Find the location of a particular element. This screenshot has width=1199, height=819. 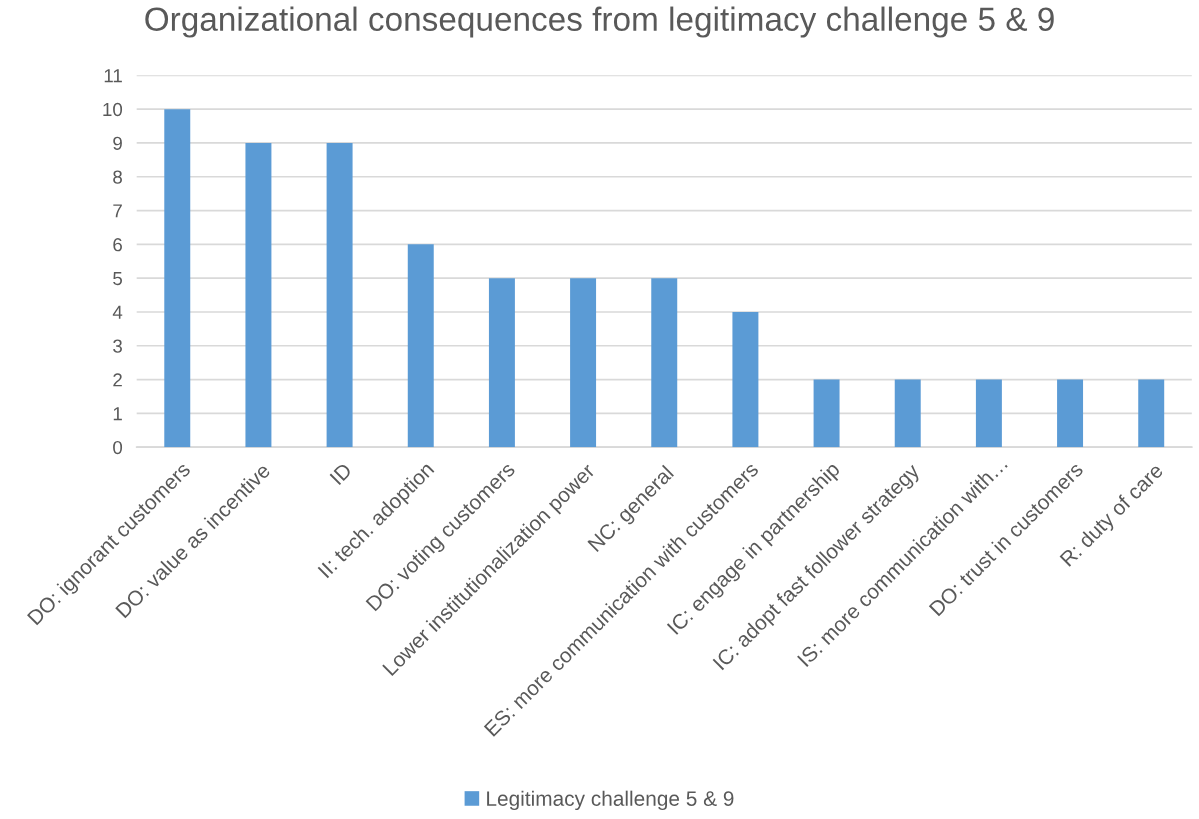

y-tick-label: 4 is located at coordinates (117, 312).